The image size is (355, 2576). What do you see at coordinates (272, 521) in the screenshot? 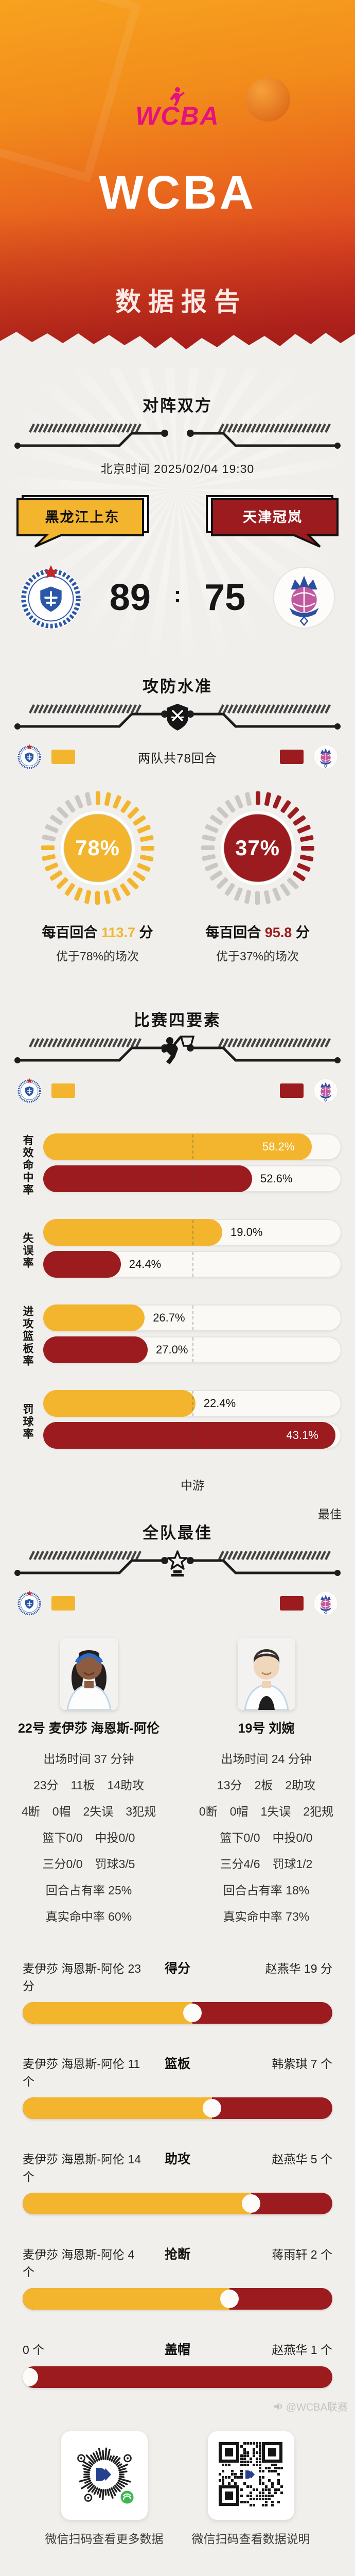
I see `away-banner-shape` at bounding box center [272, 521].